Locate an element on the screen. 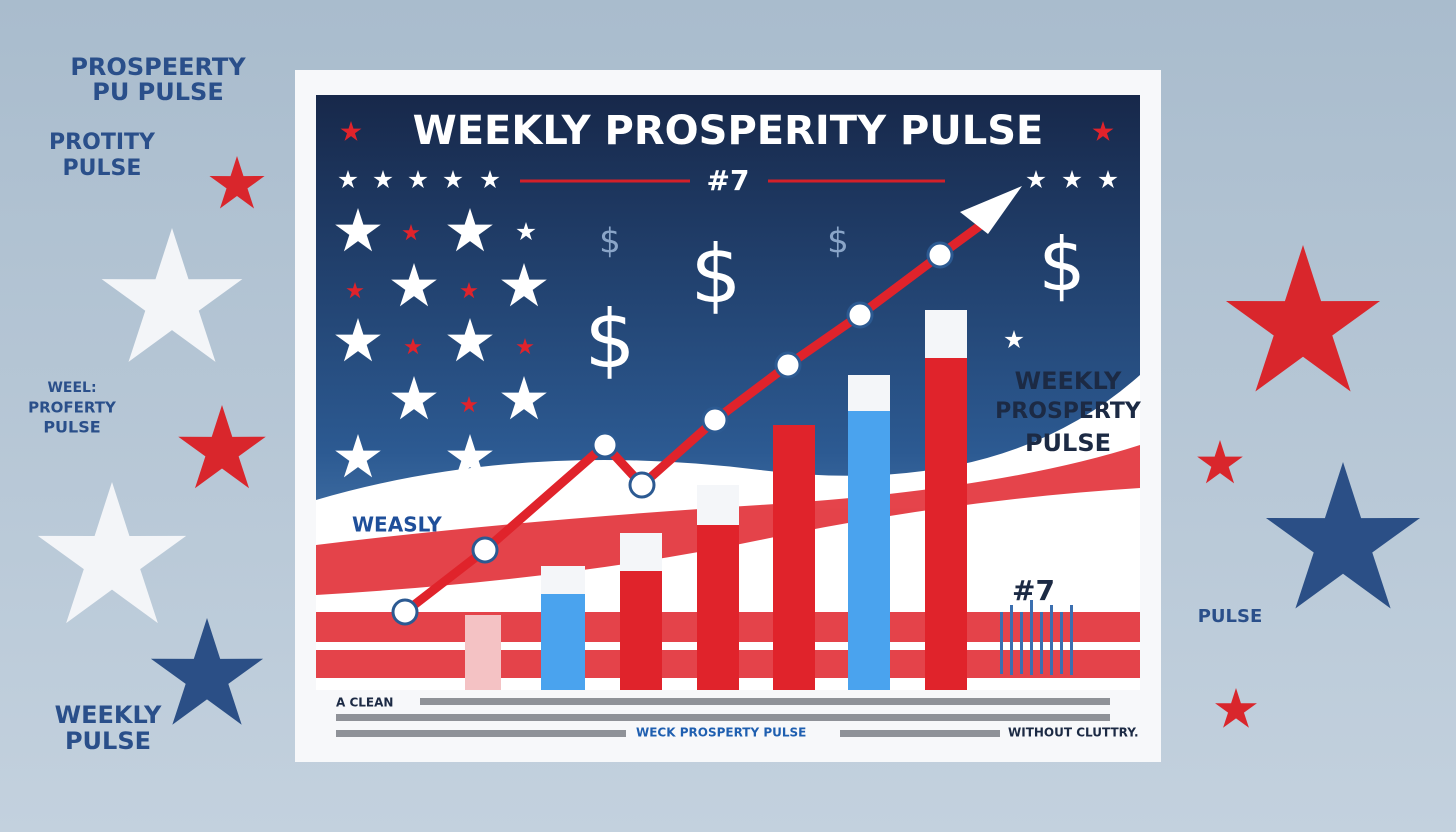 This screenshot has height=836, width=1456. trend-arrow is located at coordinates (991, 210).